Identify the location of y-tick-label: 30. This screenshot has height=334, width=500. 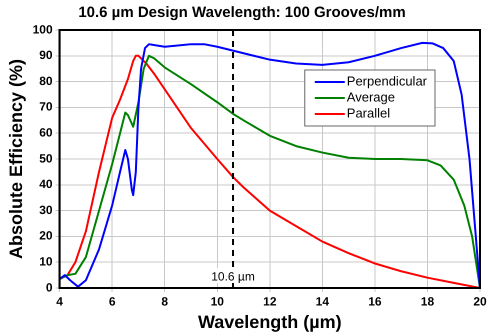
(46, 209).